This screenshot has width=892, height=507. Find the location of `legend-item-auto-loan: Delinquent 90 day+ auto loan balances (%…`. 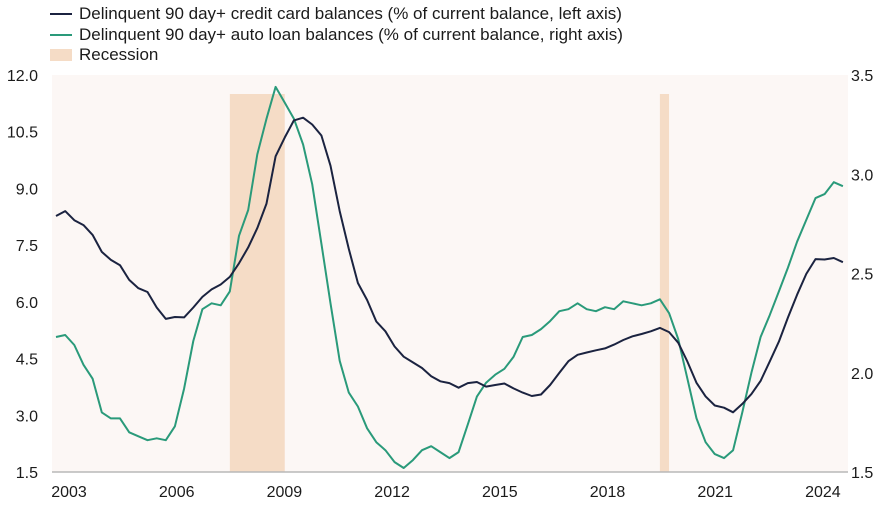

legend-item-auto-loan: Delinquent 90 day+ auto loan balances (%… is located at coordinates (336, 35).